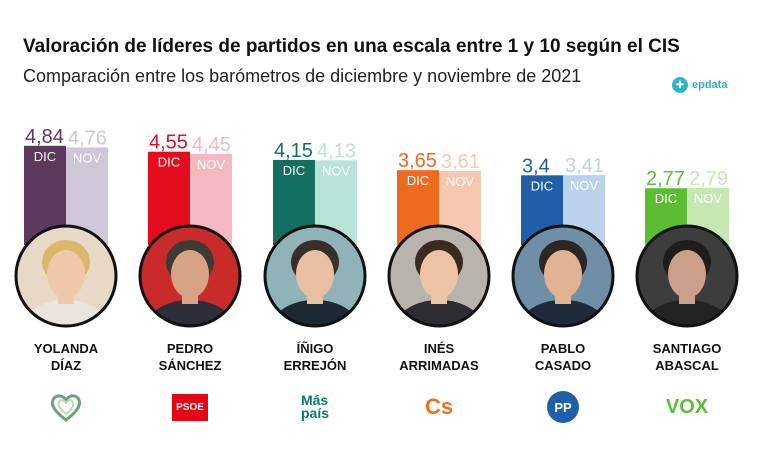 Image resolution: width=757 pixels, height=463 pixels. I want to click on leader-first-name: PABLO, so click(563, 348).